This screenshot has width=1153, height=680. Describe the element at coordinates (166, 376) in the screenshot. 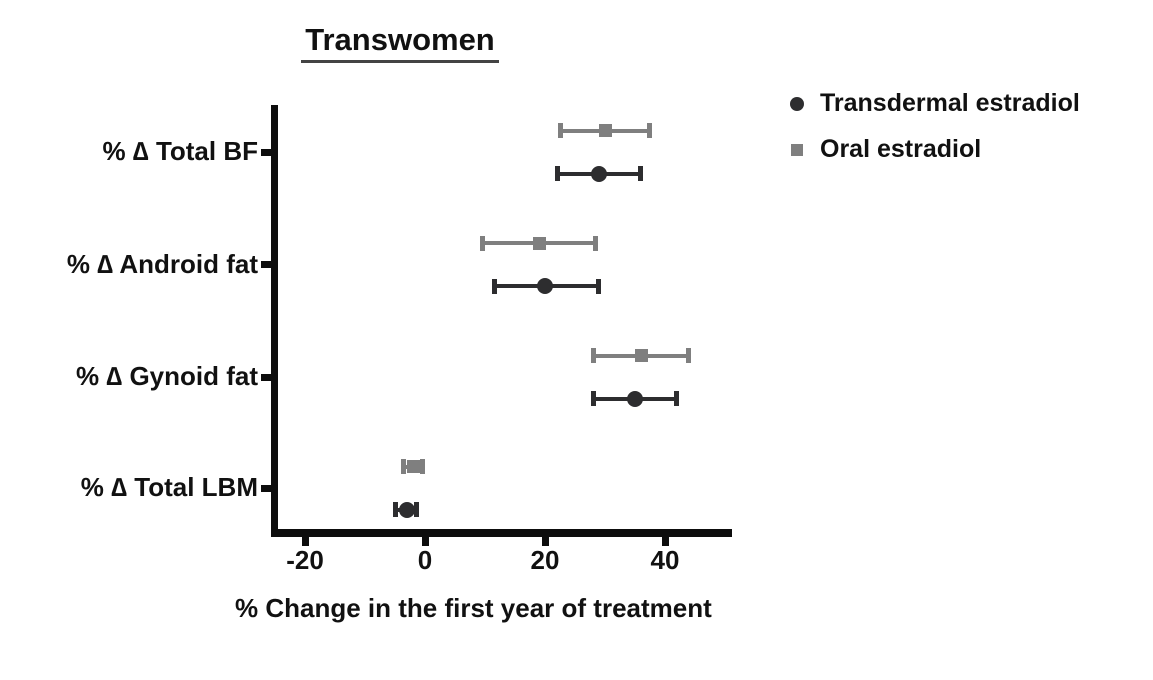

I see `y-category-label: % ∆ Gynoid fat` at that location.